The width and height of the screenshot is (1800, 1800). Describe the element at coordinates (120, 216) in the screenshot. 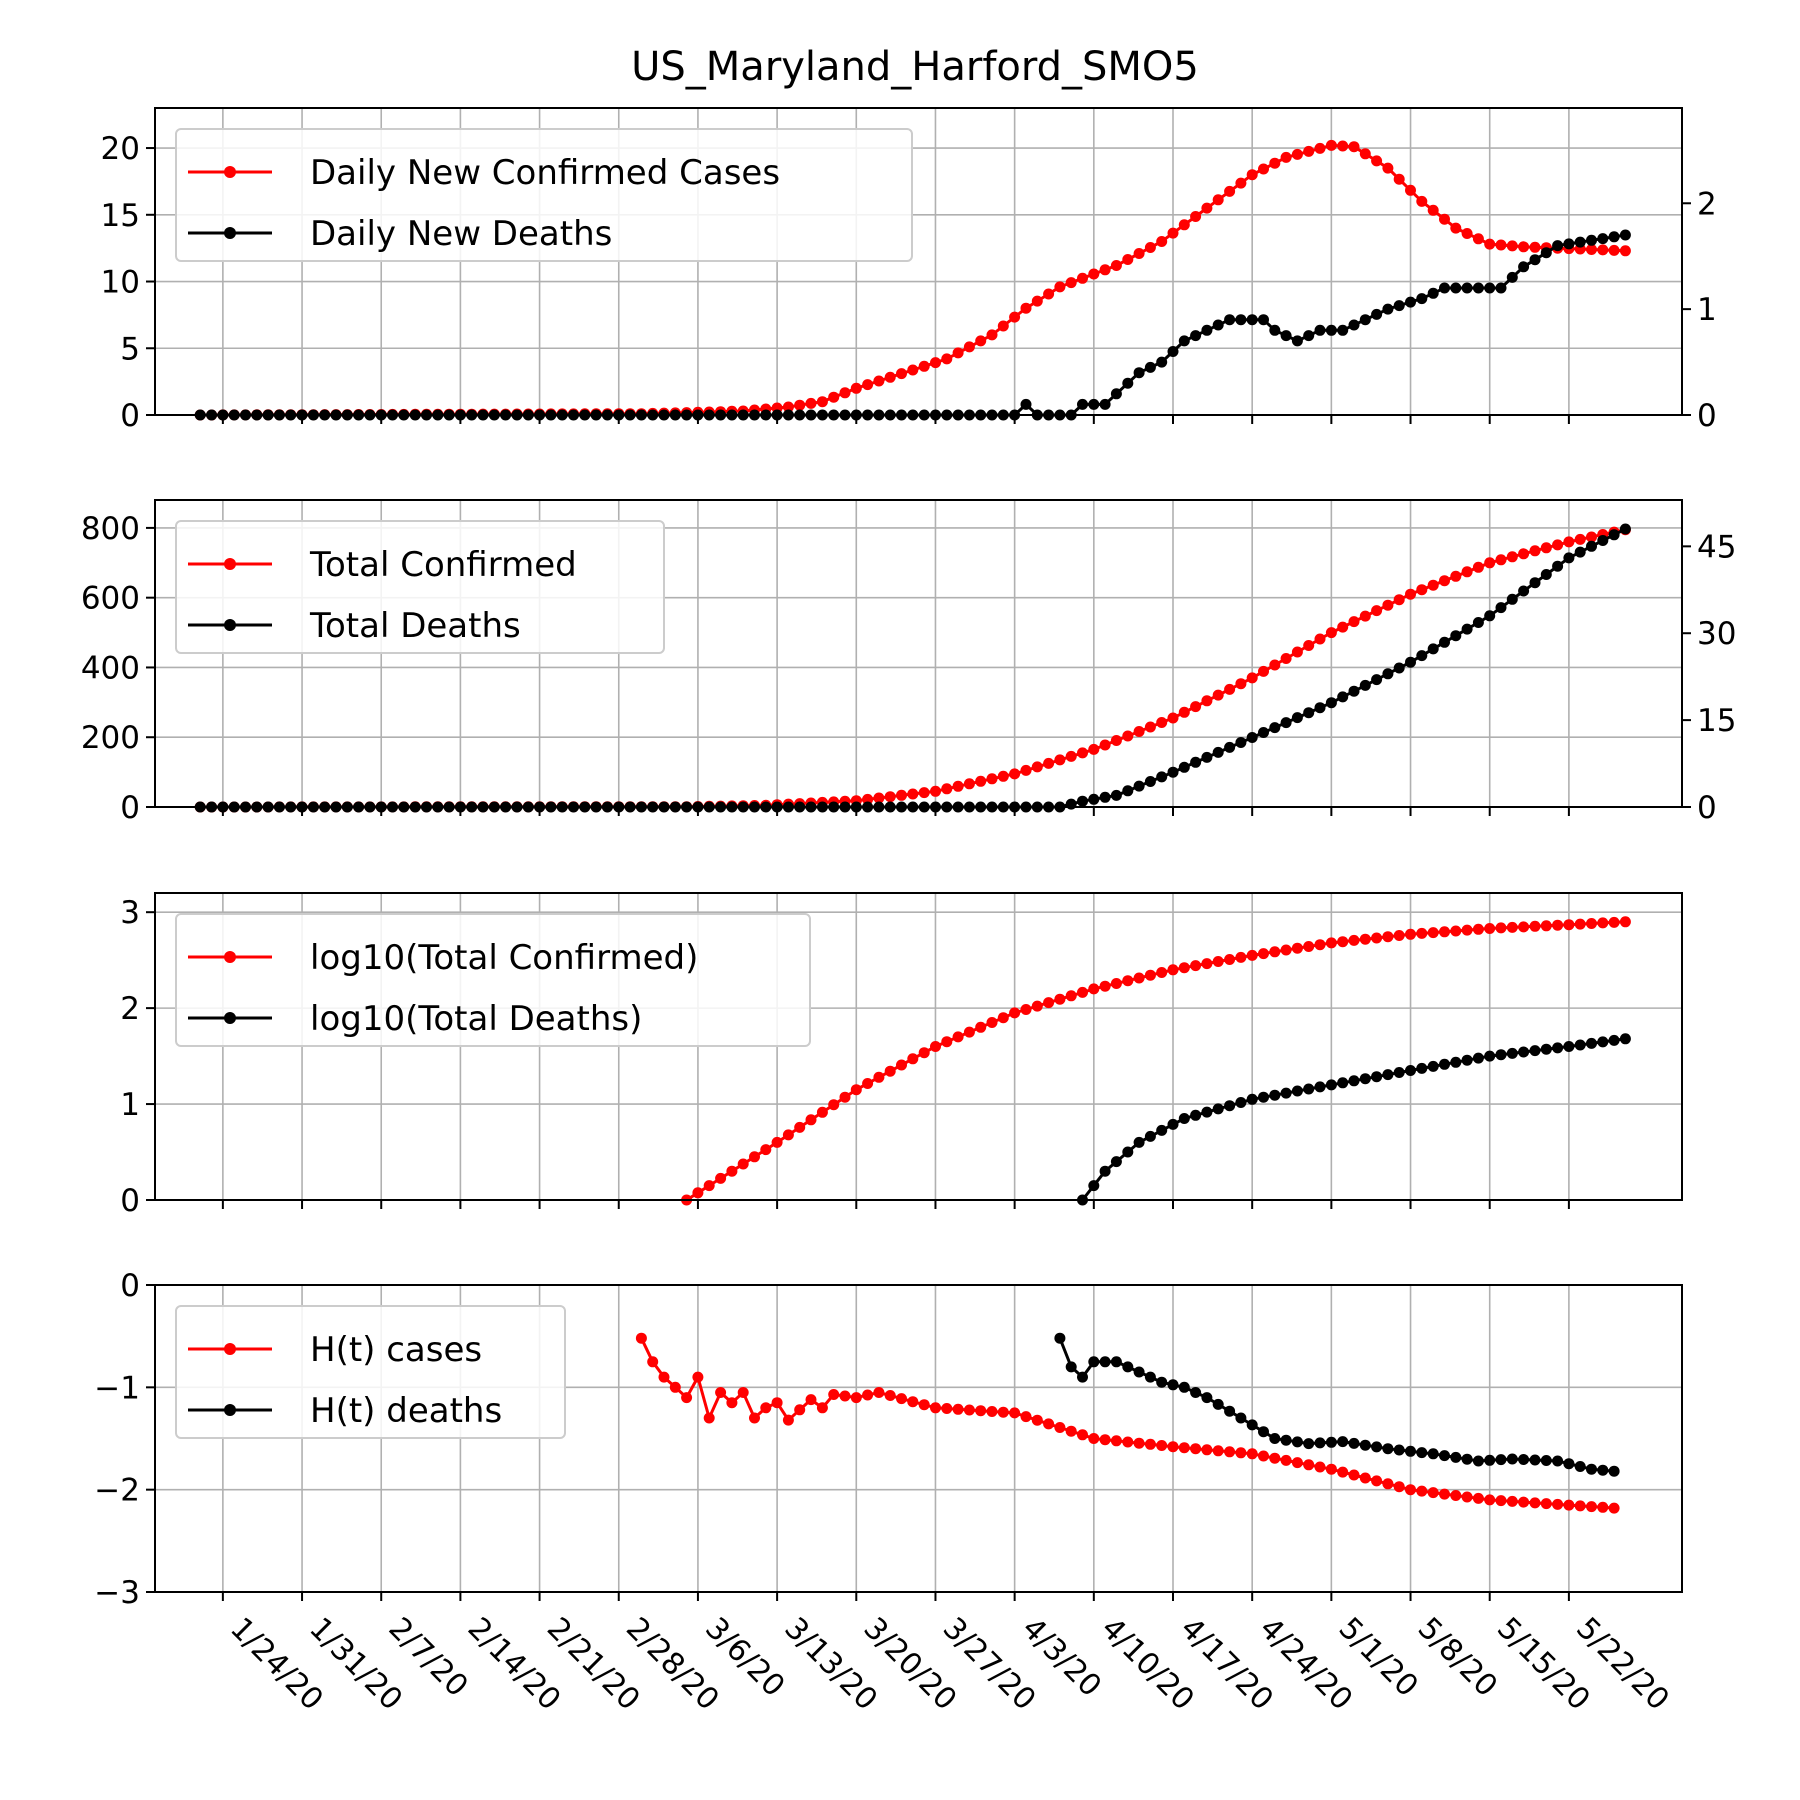

I see `y-tick-label: 15` at that location.